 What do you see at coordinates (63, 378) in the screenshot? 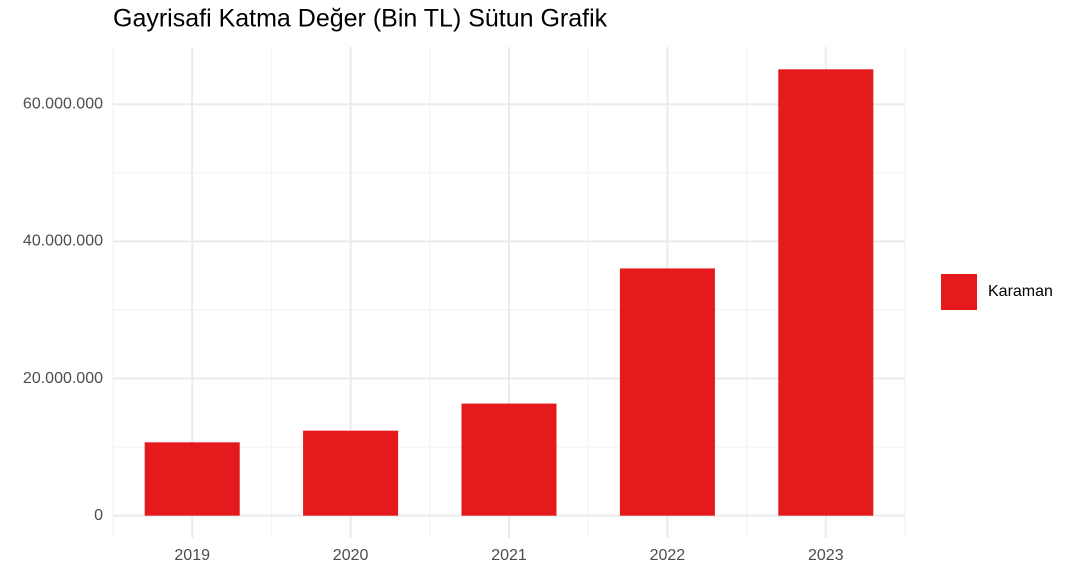
I see `y-tick-label: 20.000.000` at bounding box center [63, 378].